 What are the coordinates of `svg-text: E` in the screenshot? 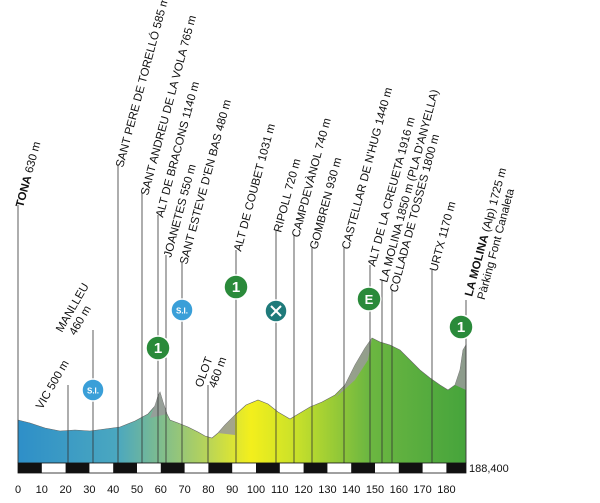 It's located at (369, 299).